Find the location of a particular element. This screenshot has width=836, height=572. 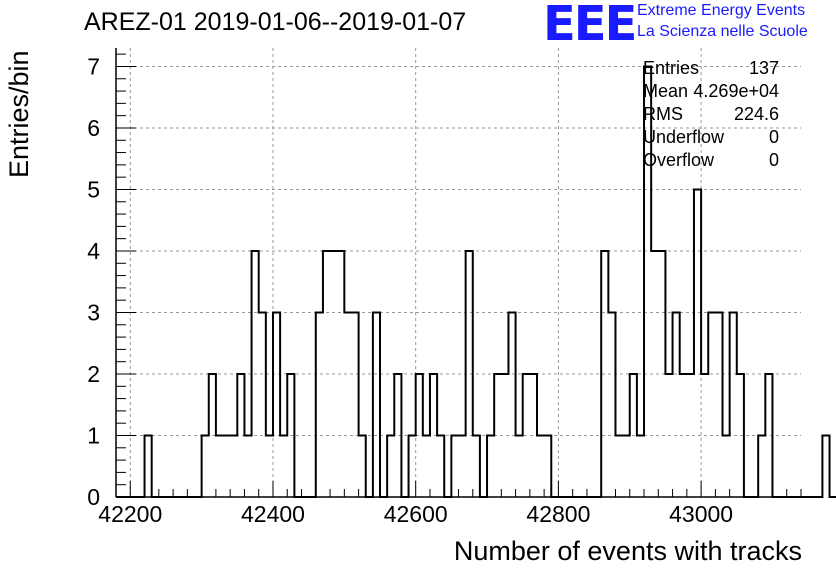

stats-key: Underflow is located at coordinates (684, 137).